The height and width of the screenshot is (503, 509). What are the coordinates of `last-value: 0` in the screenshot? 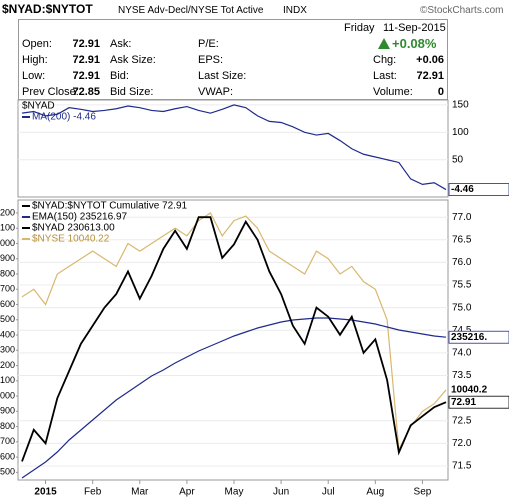 It's located at (440, 92).